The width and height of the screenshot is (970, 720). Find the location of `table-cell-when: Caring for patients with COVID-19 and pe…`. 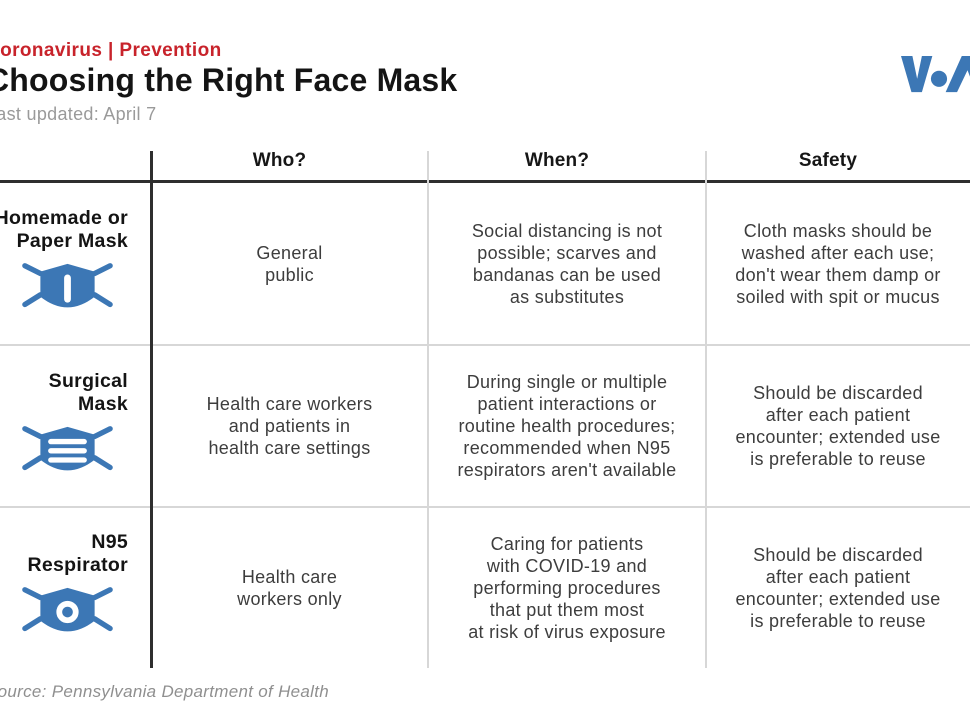

table-cell-when: Caring for patients with COVID-19 and pe… is located at coordinates (567, 587).